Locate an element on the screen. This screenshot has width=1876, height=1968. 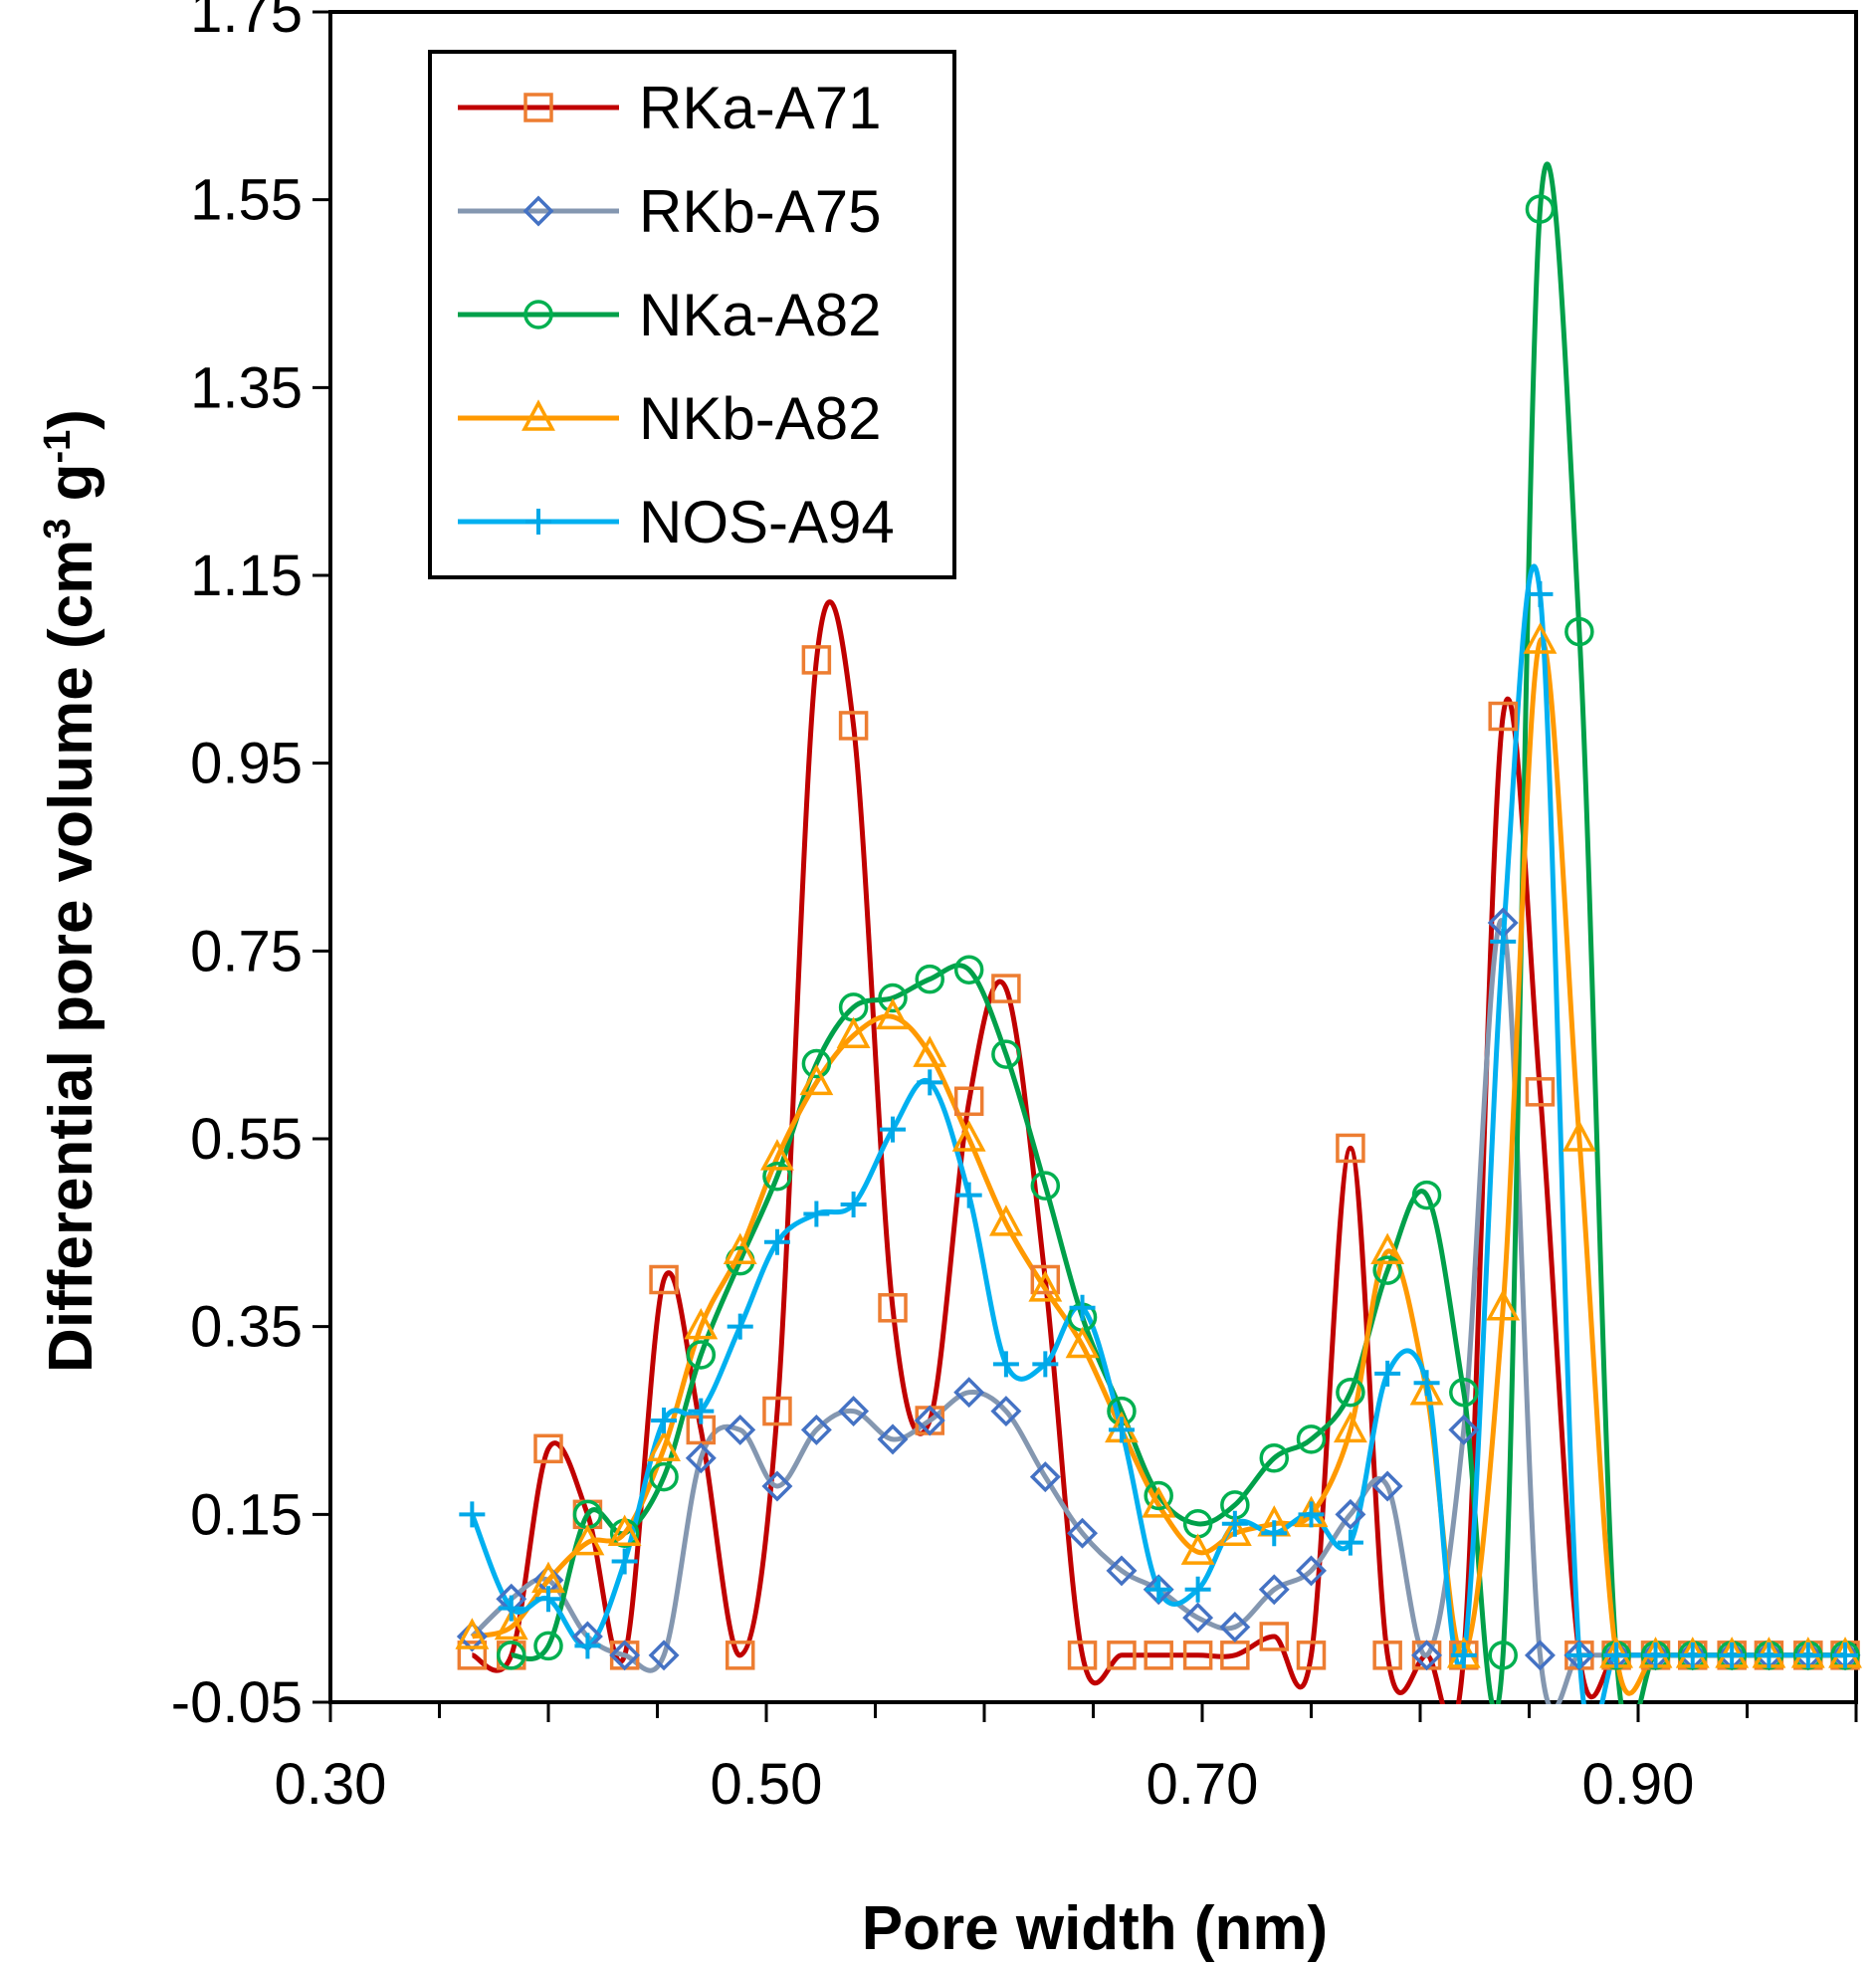
y-tick-label: 1.15 is located at coordinates (246, 576).